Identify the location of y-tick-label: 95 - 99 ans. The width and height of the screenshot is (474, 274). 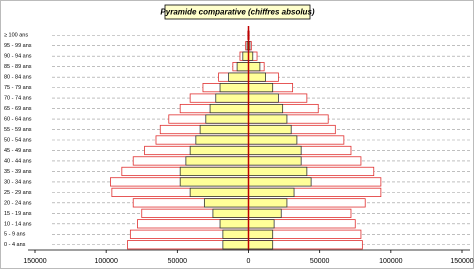
(18, 46).